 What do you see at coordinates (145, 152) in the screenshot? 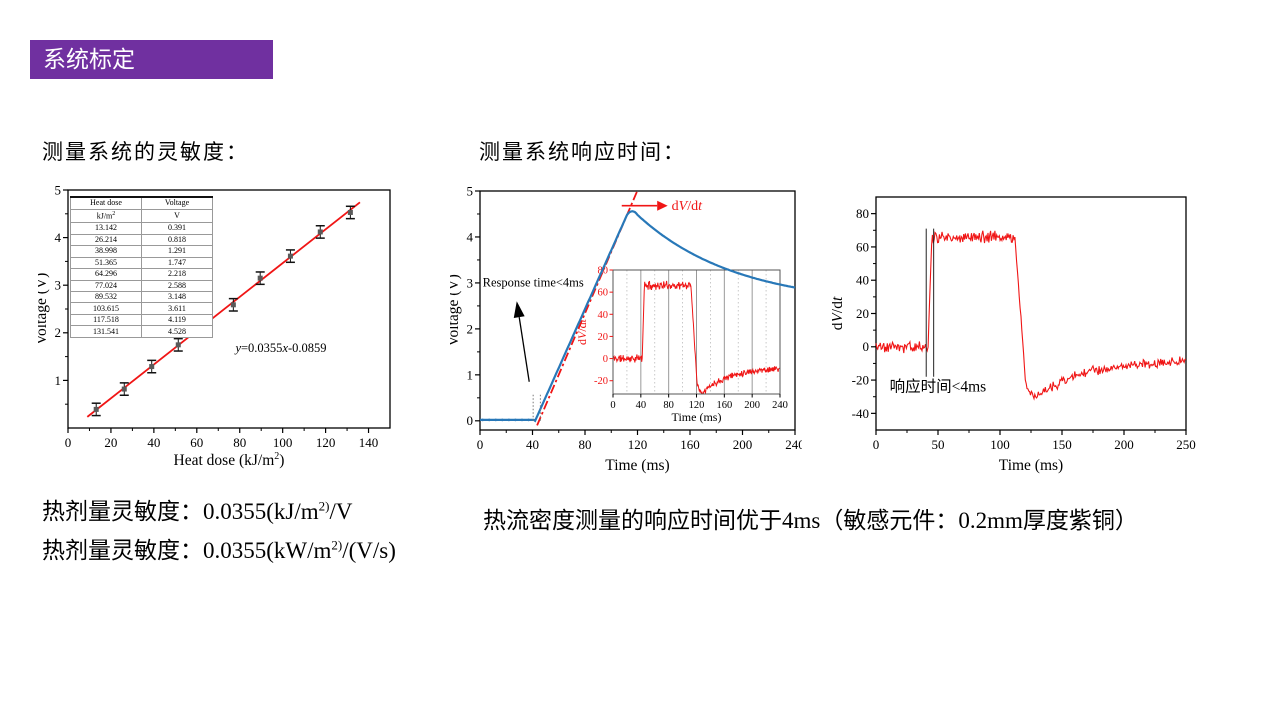
I see `sensitivity-section-label: 测量系统的灵敏度：` at bounding box center [145, 152].